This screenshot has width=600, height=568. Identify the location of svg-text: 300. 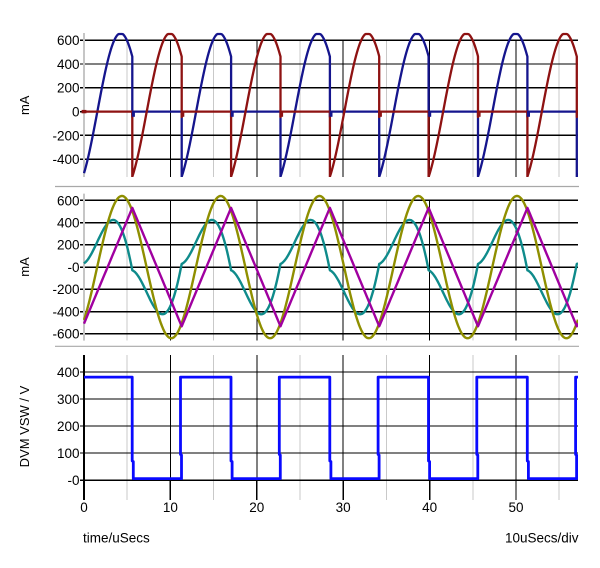
(68, 399).